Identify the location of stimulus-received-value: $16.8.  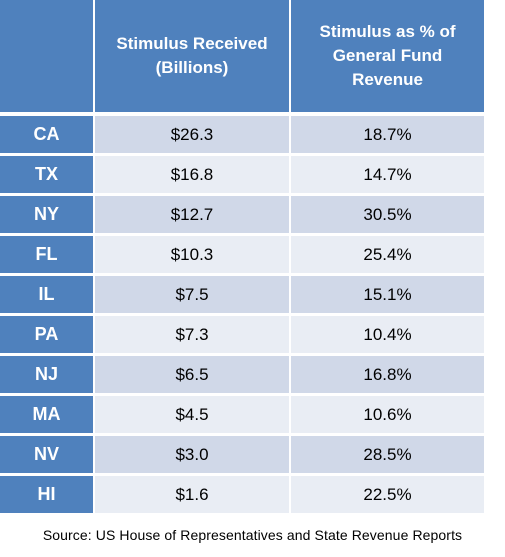
(192, 174).